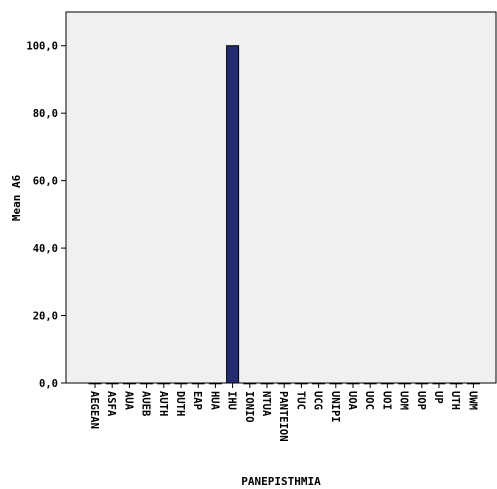 This screenshot has width=497, height=489. Describe the element at coordinates (386, 400) in the screenshot. I see `x-tick-label: UOI` at that location.